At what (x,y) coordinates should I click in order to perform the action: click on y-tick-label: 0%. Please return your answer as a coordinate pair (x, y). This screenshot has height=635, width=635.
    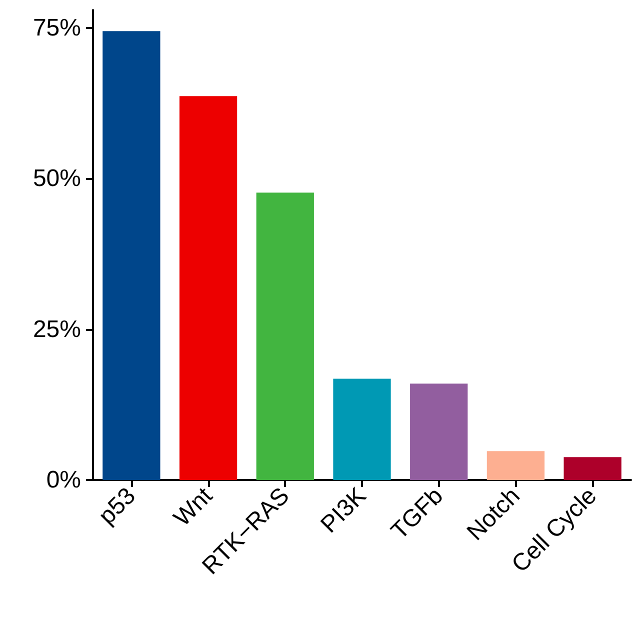
    Looking at the image, I should click on (63, 480).